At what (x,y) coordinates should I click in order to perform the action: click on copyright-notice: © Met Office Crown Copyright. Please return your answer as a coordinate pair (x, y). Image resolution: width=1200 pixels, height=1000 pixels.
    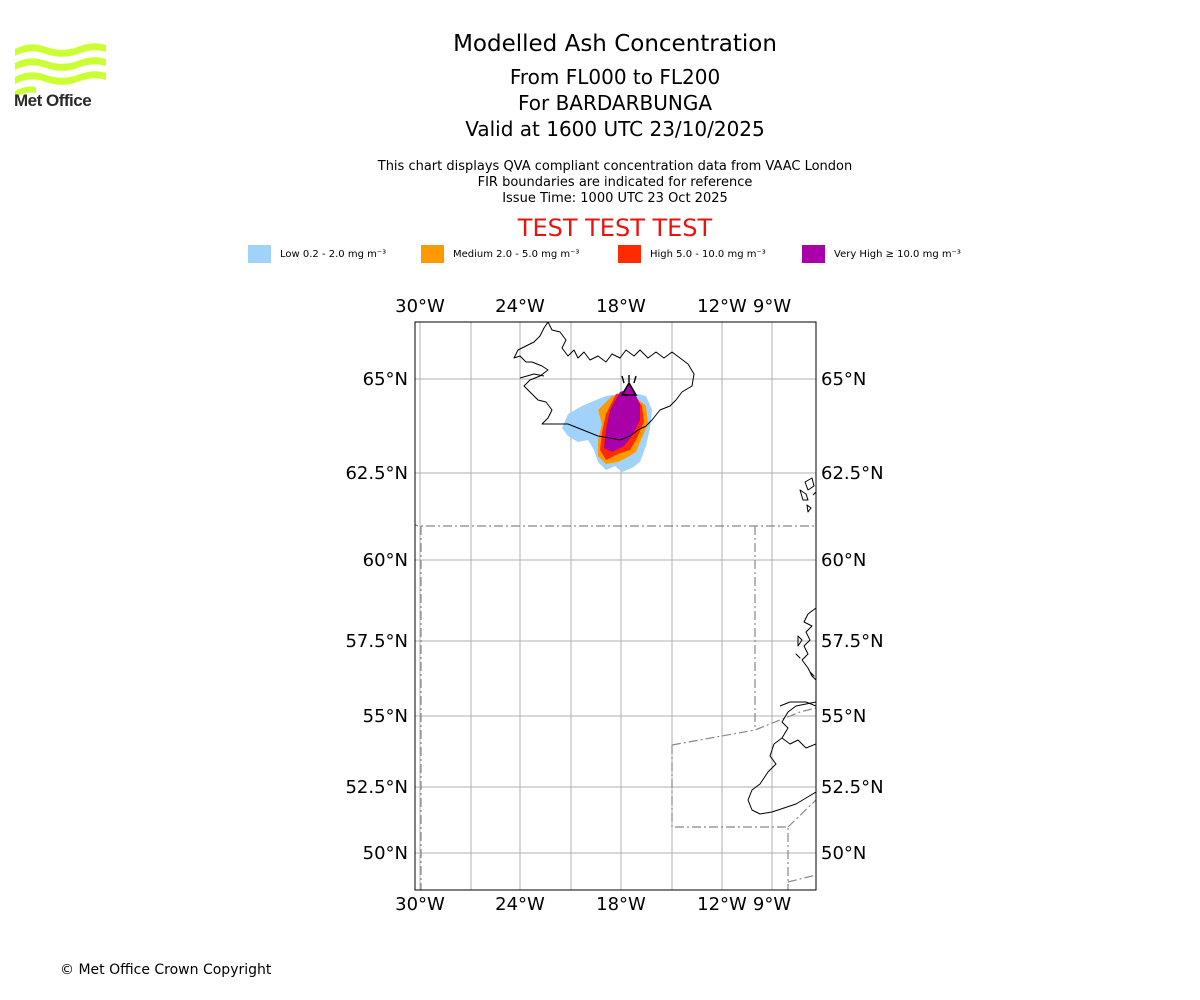
    Looking at the image, I should click on (166, 970).